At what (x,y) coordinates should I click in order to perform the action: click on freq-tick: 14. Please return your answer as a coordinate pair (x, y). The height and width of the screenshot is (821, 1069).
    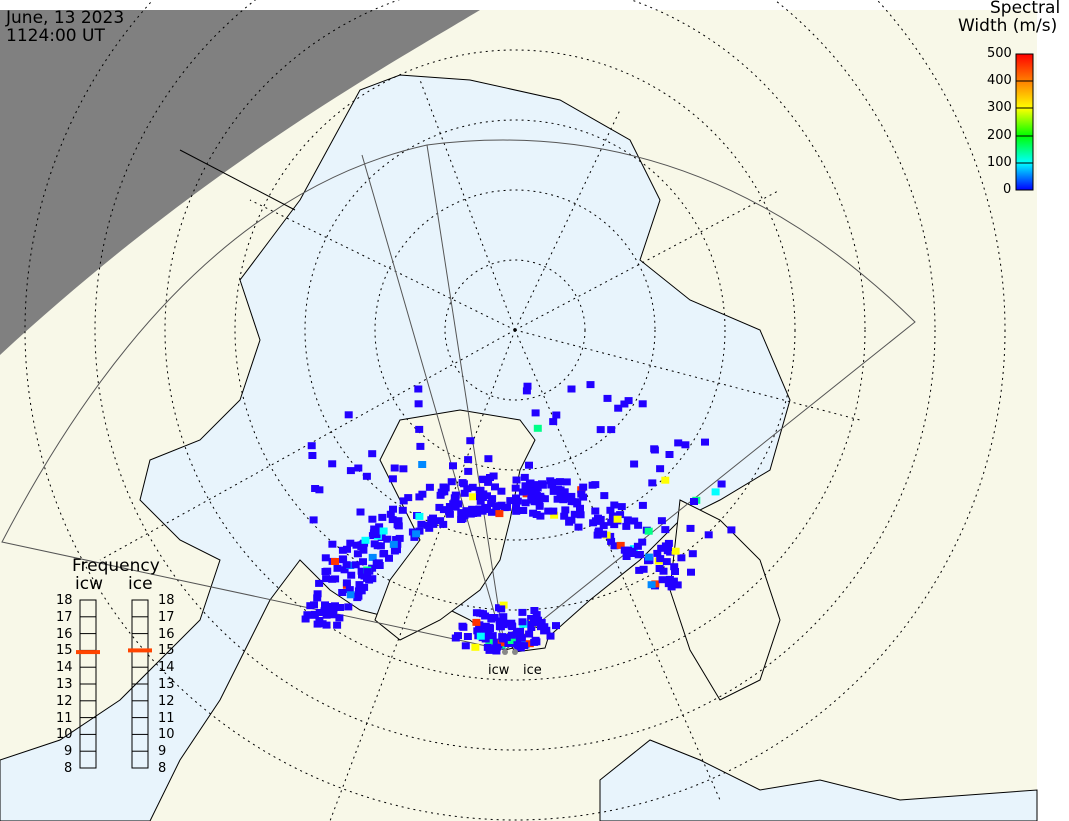
    Looking at the image, I should click on (166, 668).